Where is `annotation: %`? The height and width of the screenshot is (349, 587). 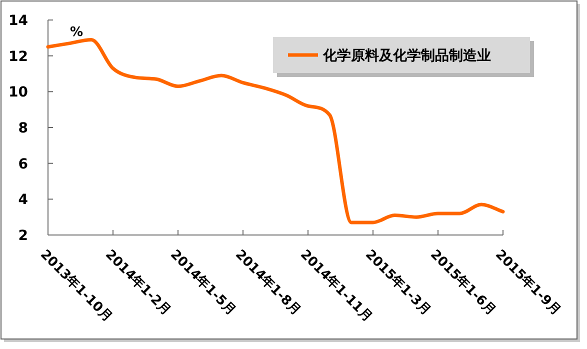 annotation: % is located at coordinates (77, 32).